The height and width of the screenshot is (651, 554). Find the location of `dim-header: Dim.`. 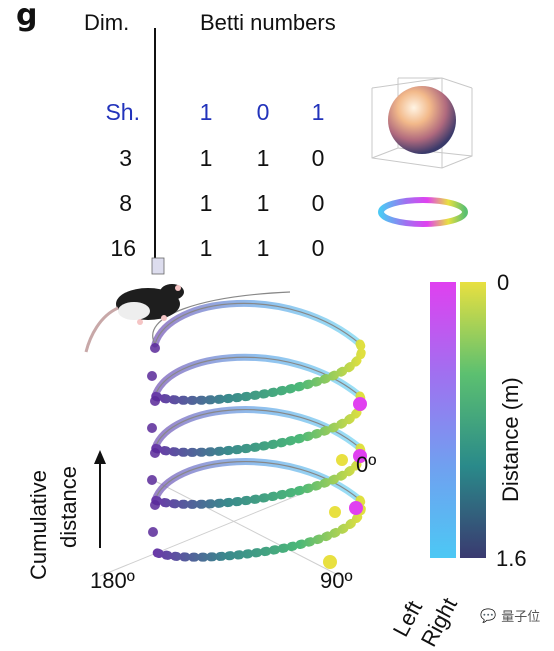

dim-header: Dim. is located at coordinates (107, 22).